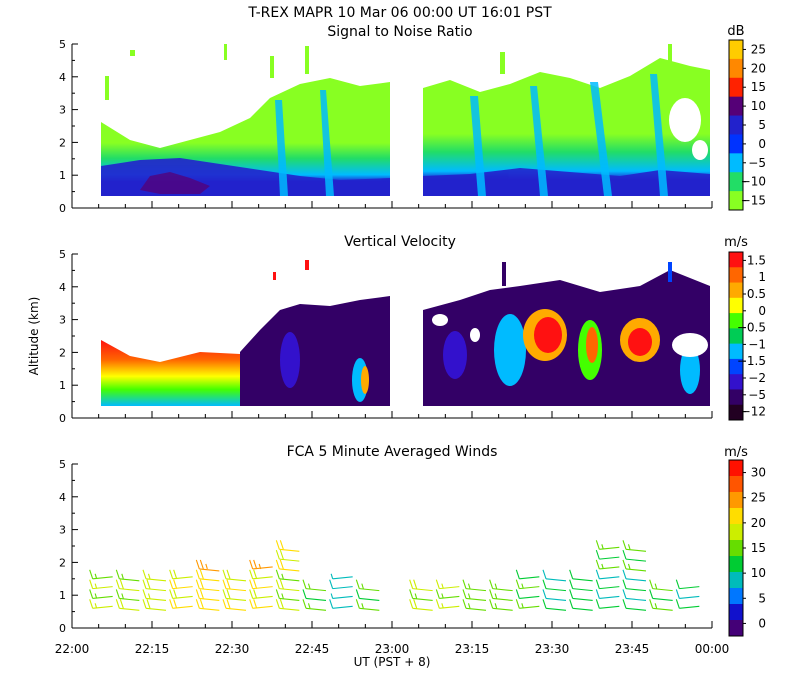 The width and height of the screenshot is (800, 700). What do you see at coordinates (471, 135) in the screenshot?
I see `snr-convective-streaks` at bounding box center [471, 135].